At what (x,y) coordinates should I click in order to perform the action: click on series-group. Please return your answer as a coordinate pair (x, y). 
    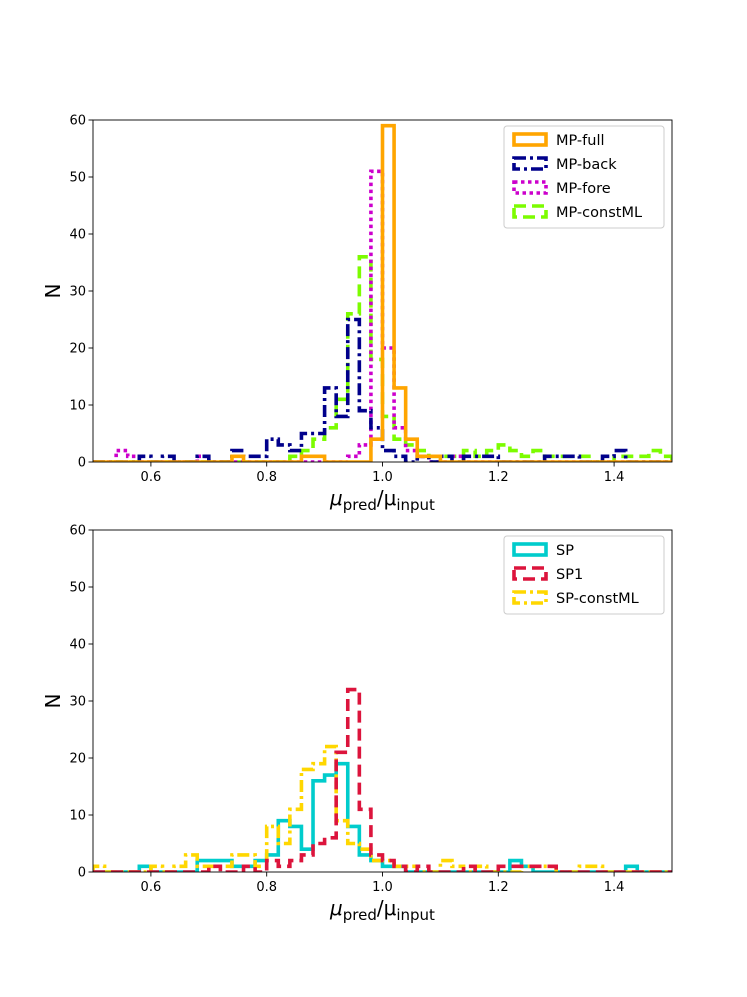
    Looking at the image, I should click on (382, 779).